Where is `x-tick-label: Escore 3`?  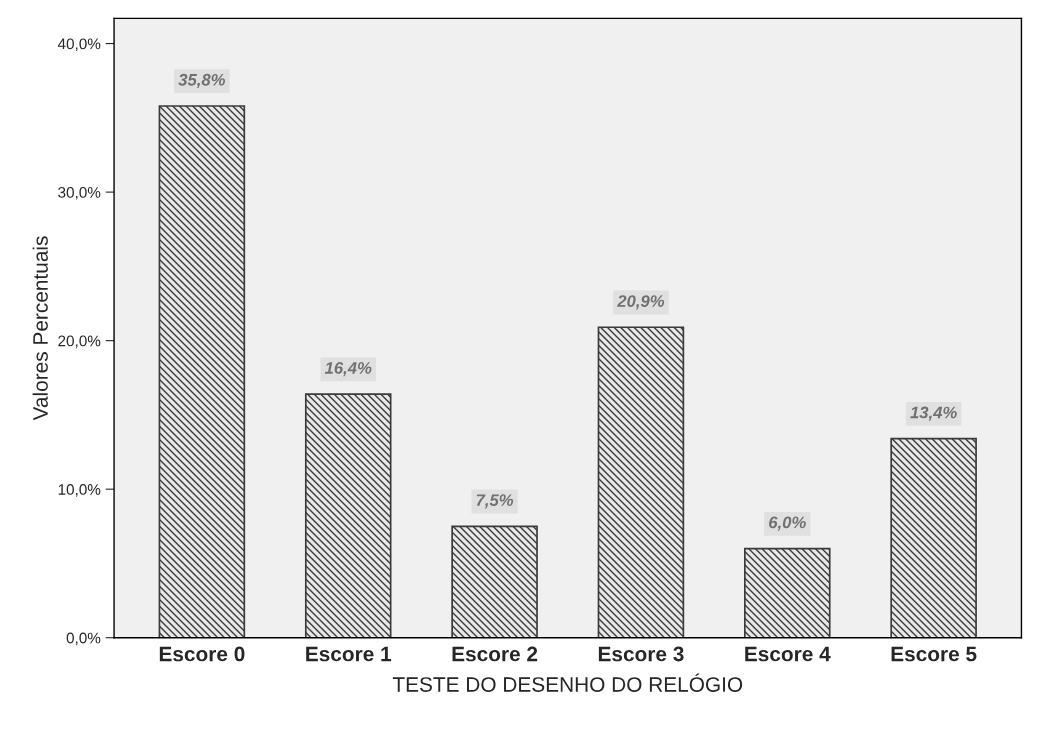 x-tick-label: Escore 3 is located at coordinates (641, 654).